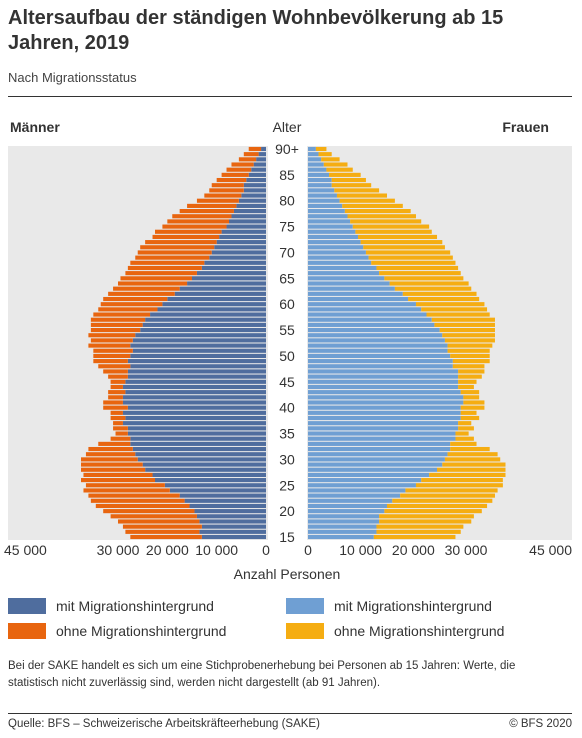 This screenshot has width=582, height=738. What do you see at coordinates (287, 408) in the screenshot?
I see `age-label-40: 40` at bounding box center [287, 408].